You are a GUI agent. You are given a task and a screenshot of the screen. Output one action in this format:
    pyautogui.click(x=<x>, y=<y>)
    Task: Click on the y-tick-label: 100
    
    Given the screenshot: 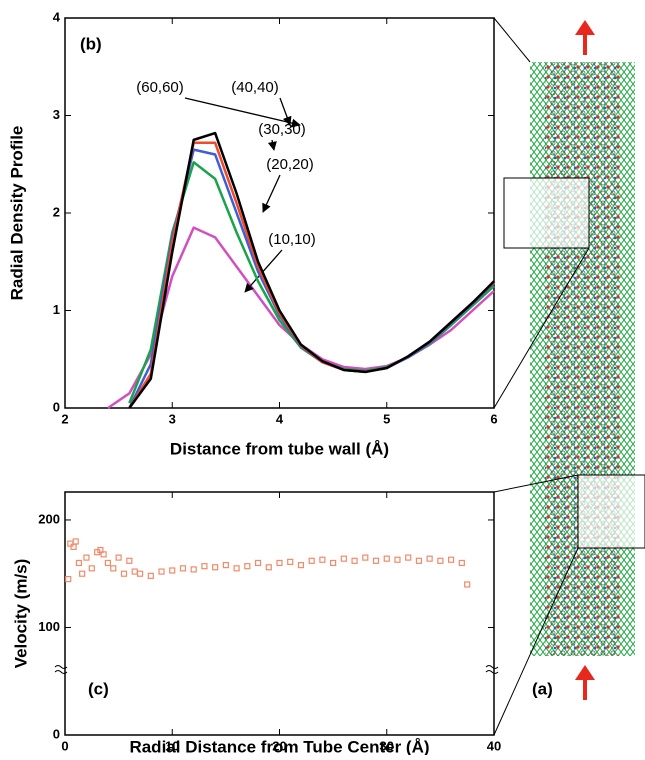 What is the action you would take?
    pyautogui.click(x=49, y=626)
    